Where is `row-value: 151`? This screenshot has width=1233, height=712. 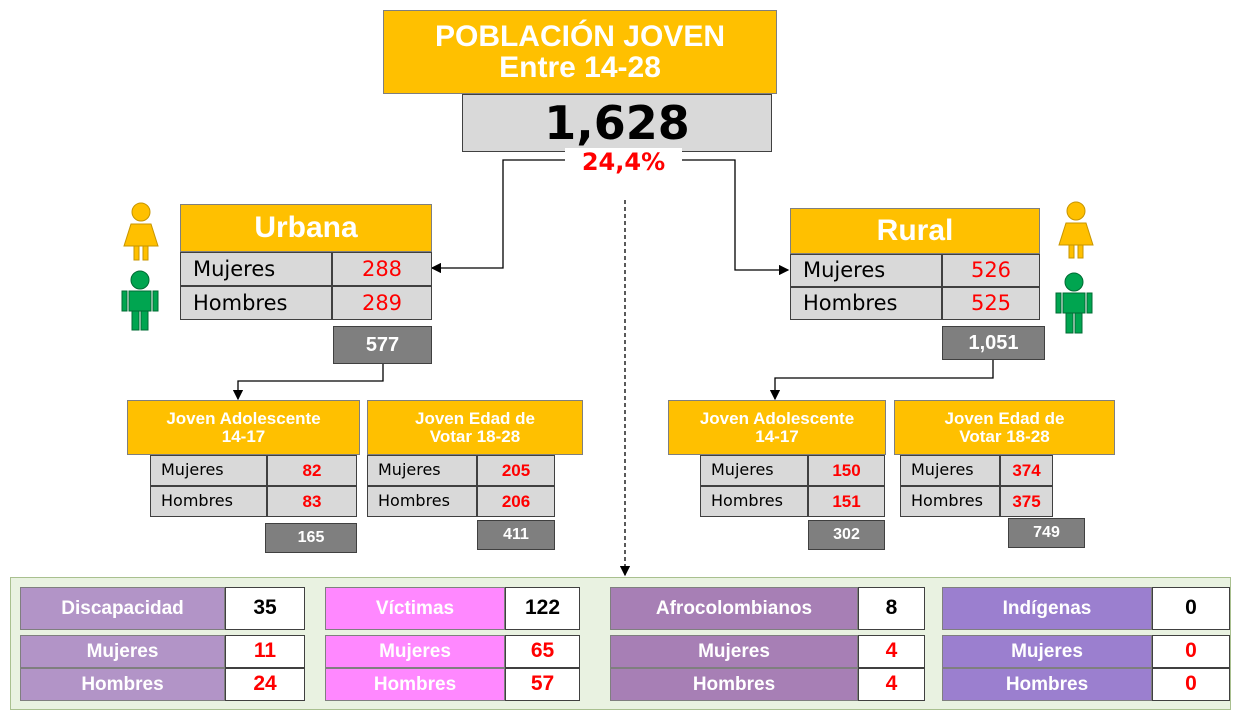
row-value: 151 is located at coordinates (846, 501).